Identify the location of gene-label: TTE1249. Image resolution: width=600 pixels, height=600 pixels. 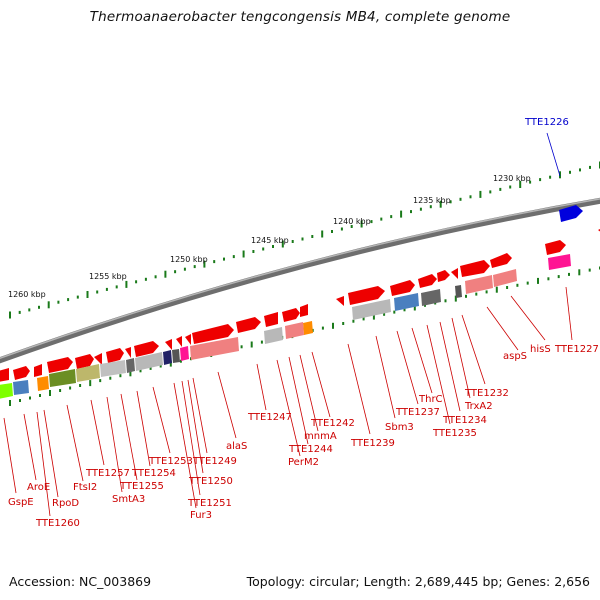
(214, 461).